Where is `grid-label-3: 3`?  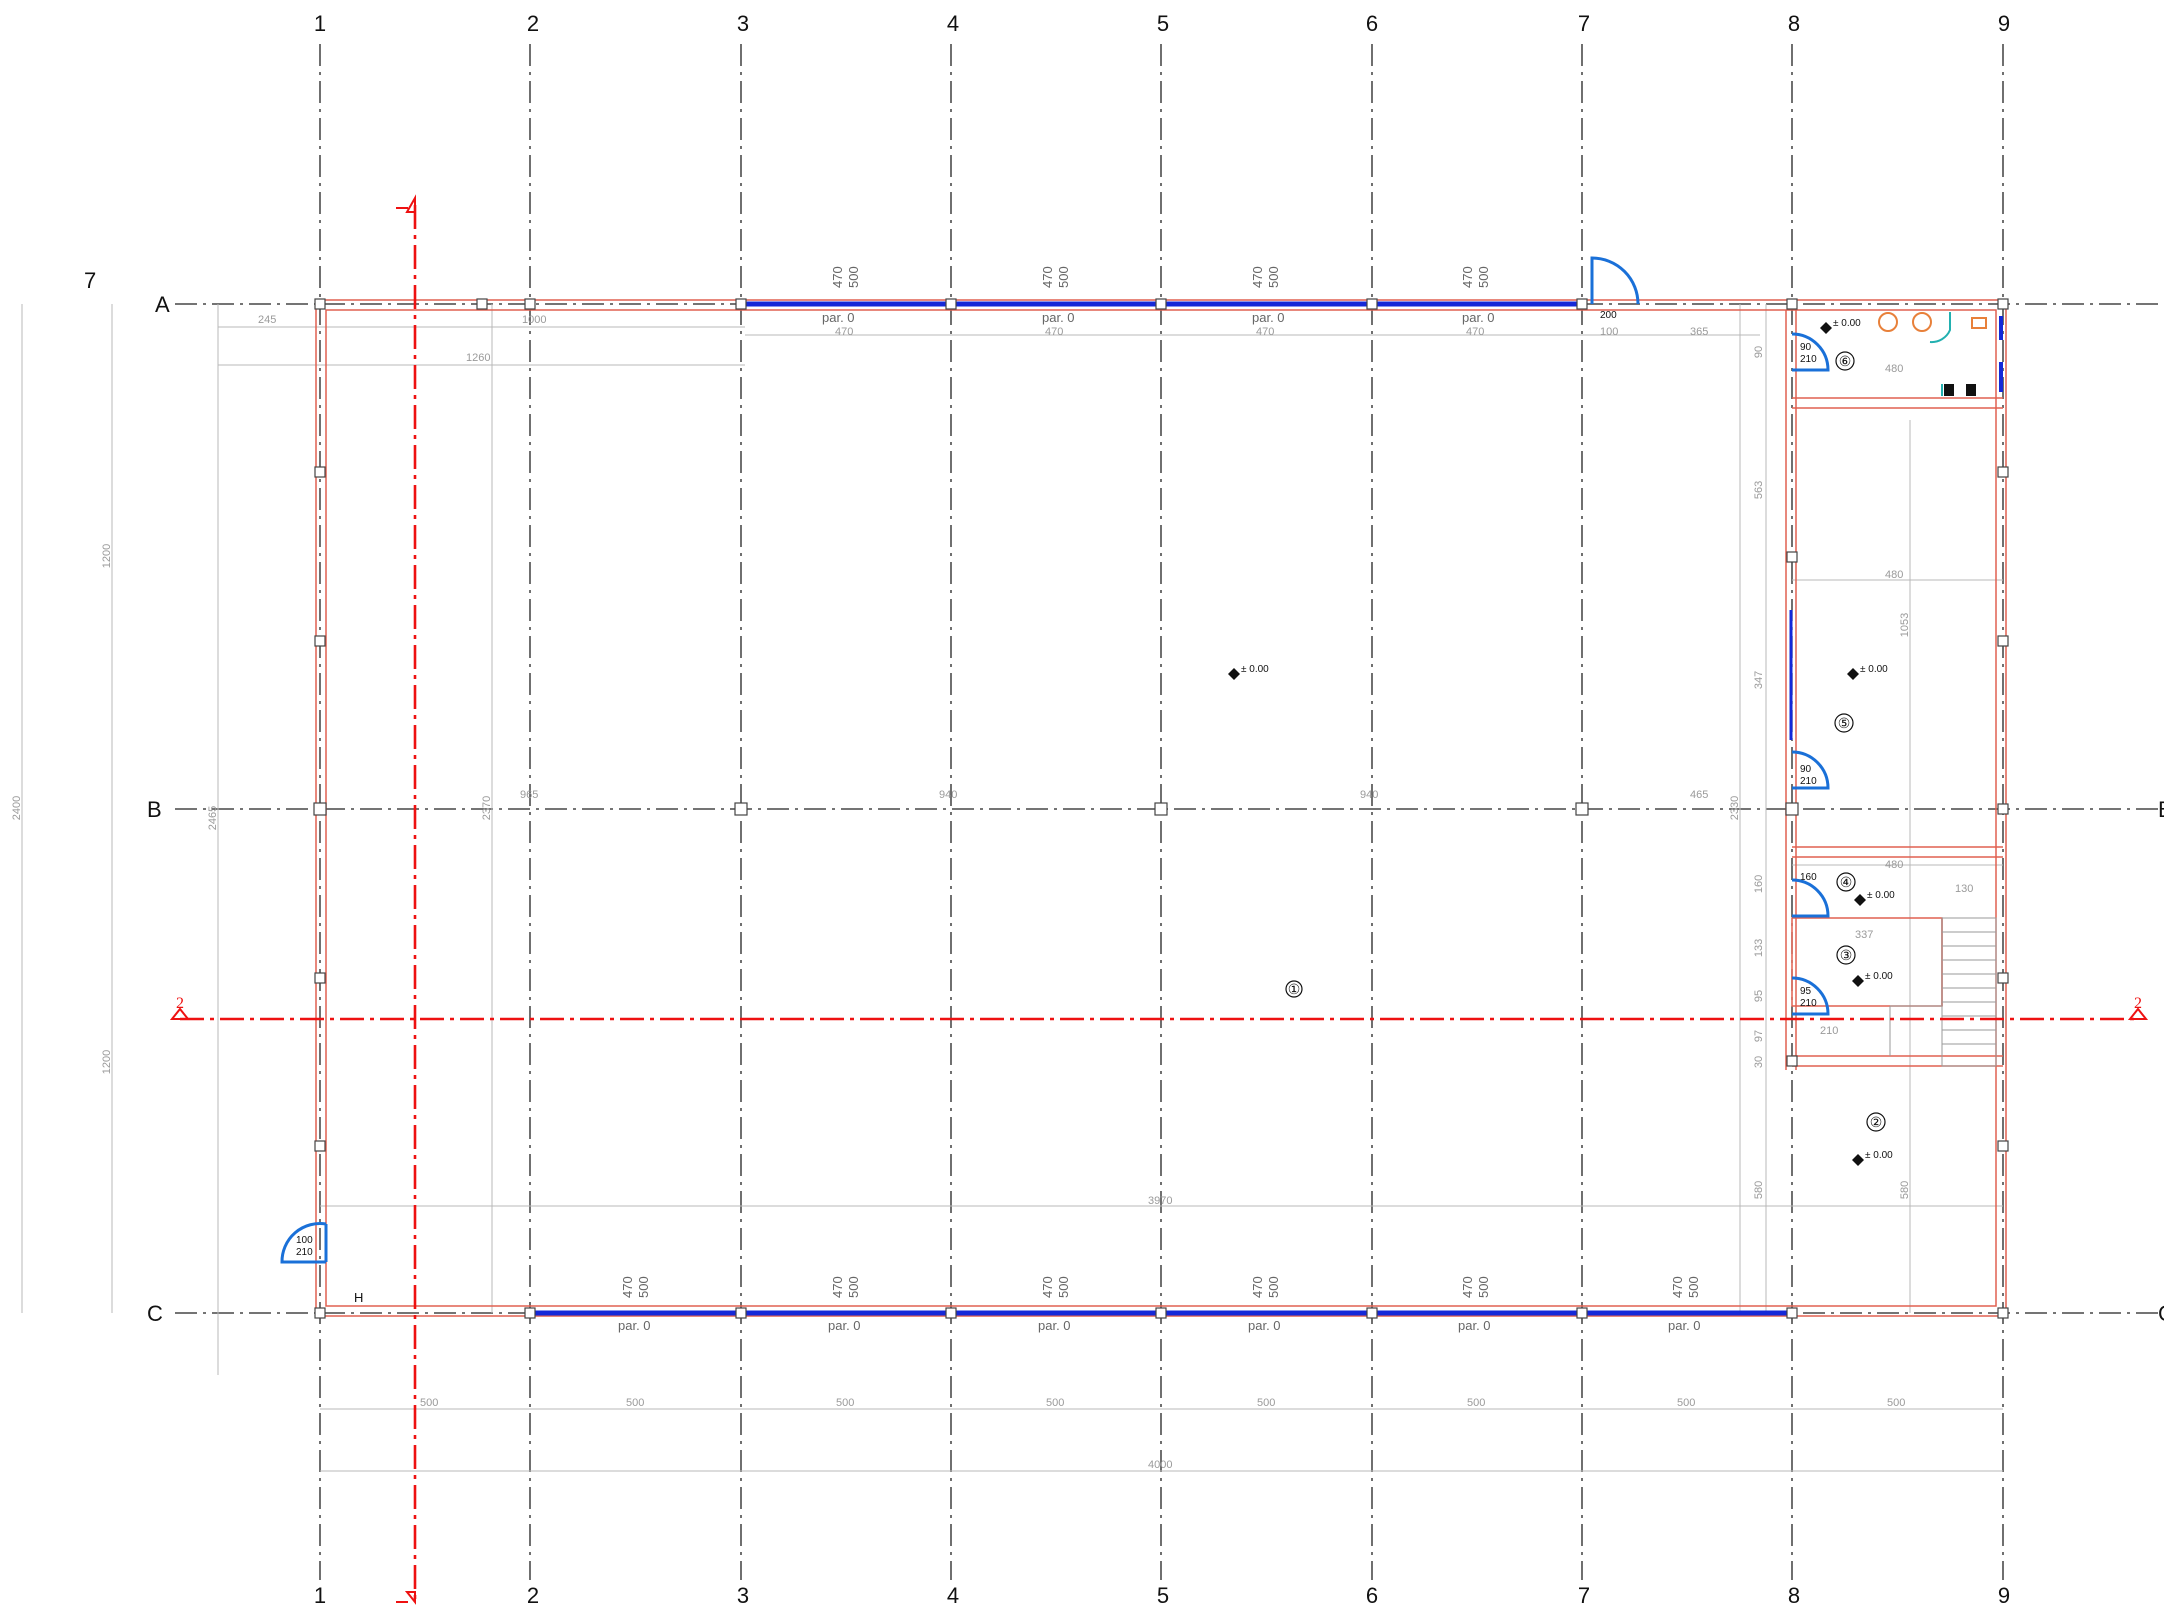 grid-label-3: 3 is located at coordinates (743, 23).